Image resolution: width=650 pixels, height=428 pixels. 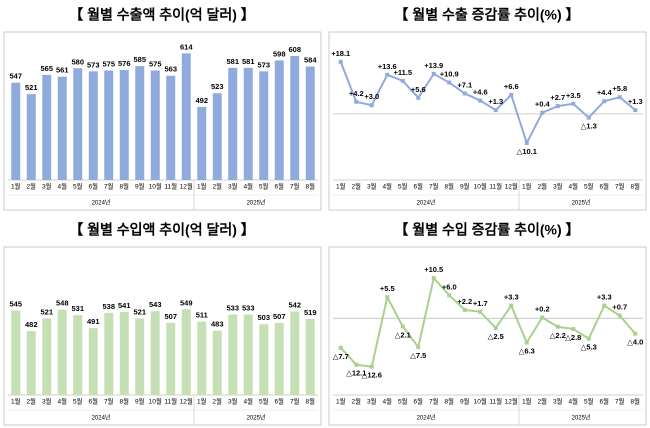 I want to click on value-label: +5.8, so click(x=619, y=88).